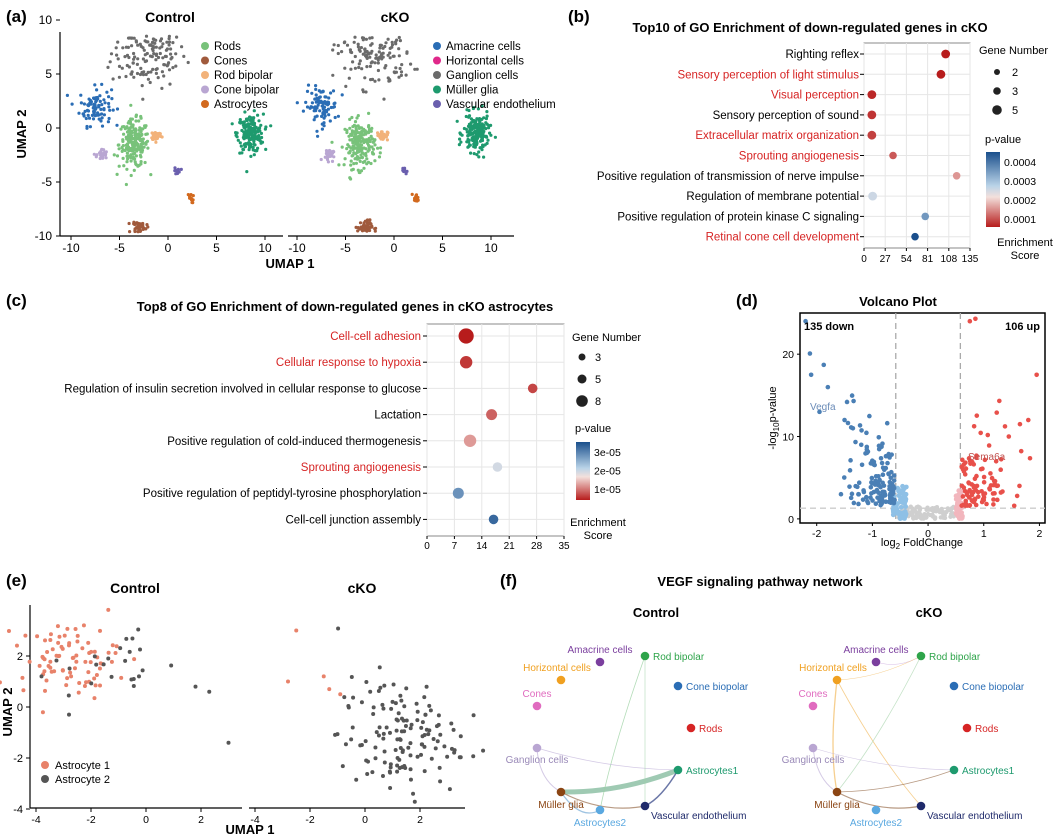  What do you see at coordinates (1015, 111) in the screenshot?
I see `b-size-legend-label: 5` at bounding box center [1015, 111].